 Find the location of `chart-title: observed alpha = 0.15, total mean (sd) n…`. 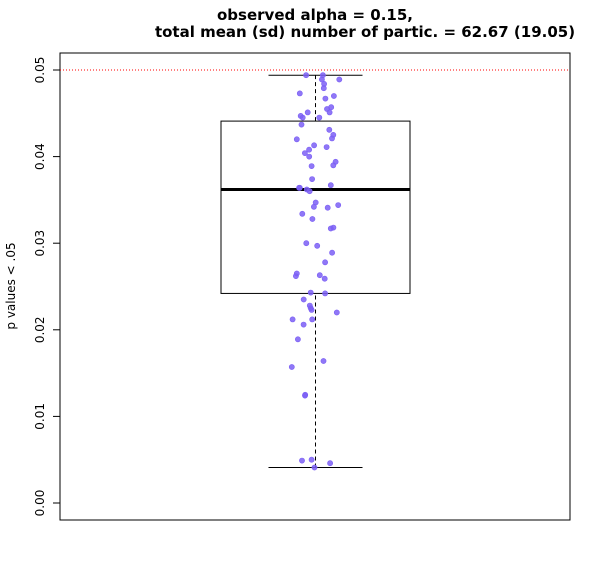

chart-title: observed alpha = 0.15, total mean (sd) n… is located at coordinates (365, 23).